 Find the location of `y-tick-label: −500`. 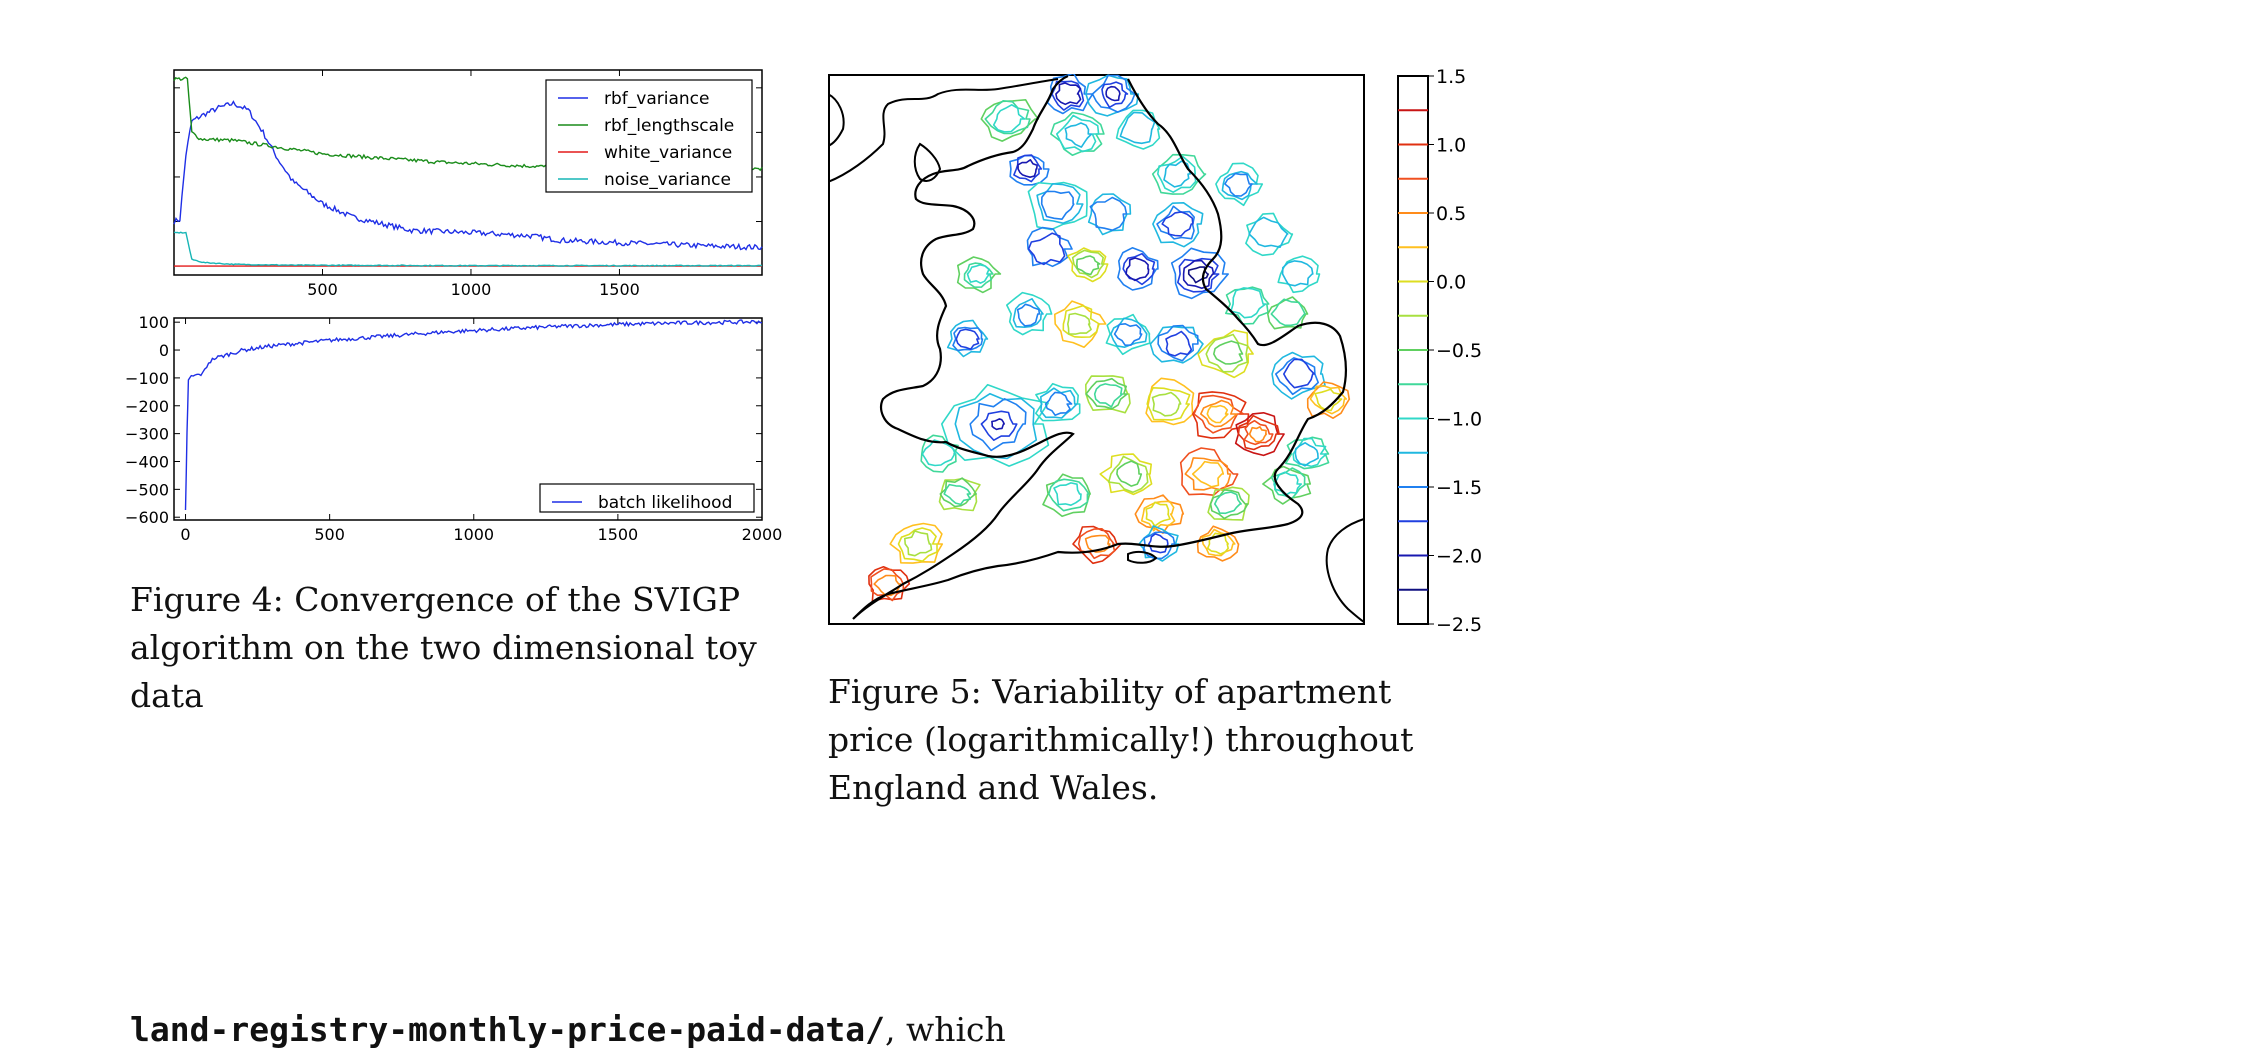

y-tick-label: −500 is located at coordinates (147, 489).